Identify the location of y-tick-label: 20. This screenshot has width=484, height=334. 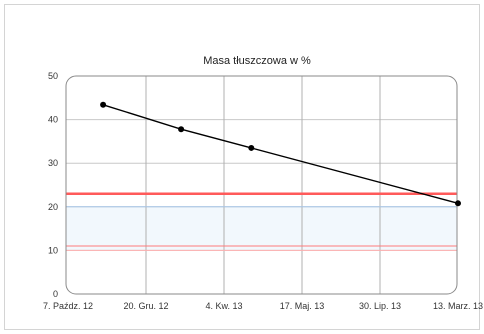
(53, 207).